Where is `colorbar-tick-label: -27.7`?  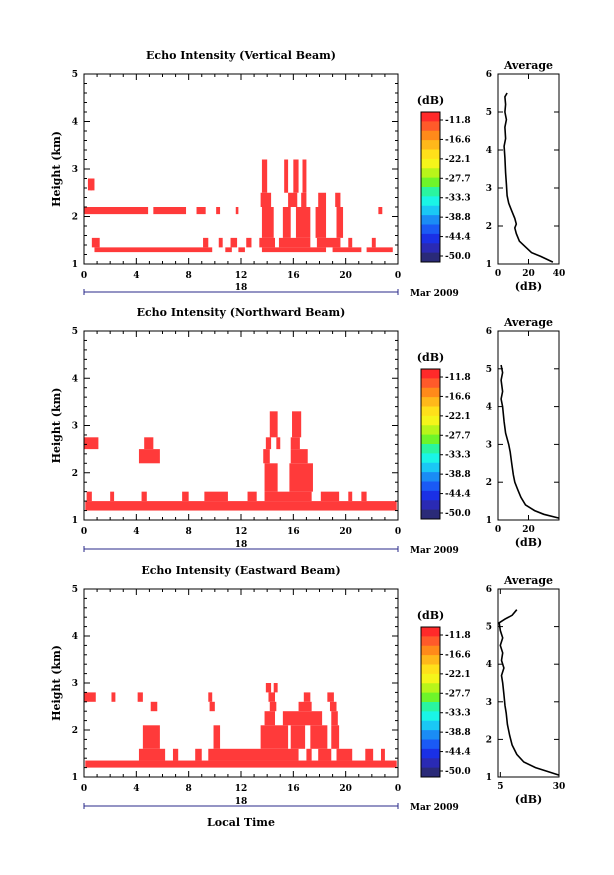 colorbar-tick-label: -27.7 is located at coordinates (458, 436).